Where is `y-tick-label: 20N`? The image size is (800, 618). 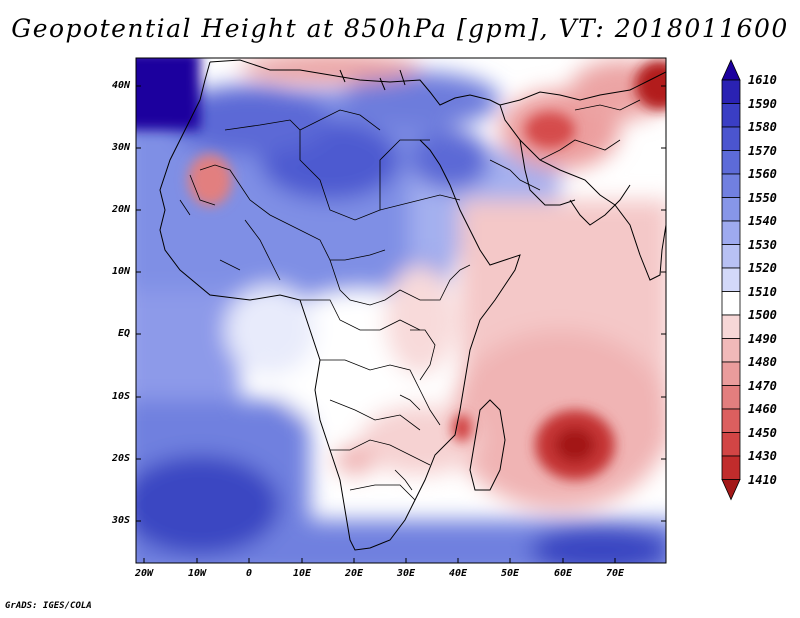 y-tick-label: 20N is located at coordinates (120, 209).